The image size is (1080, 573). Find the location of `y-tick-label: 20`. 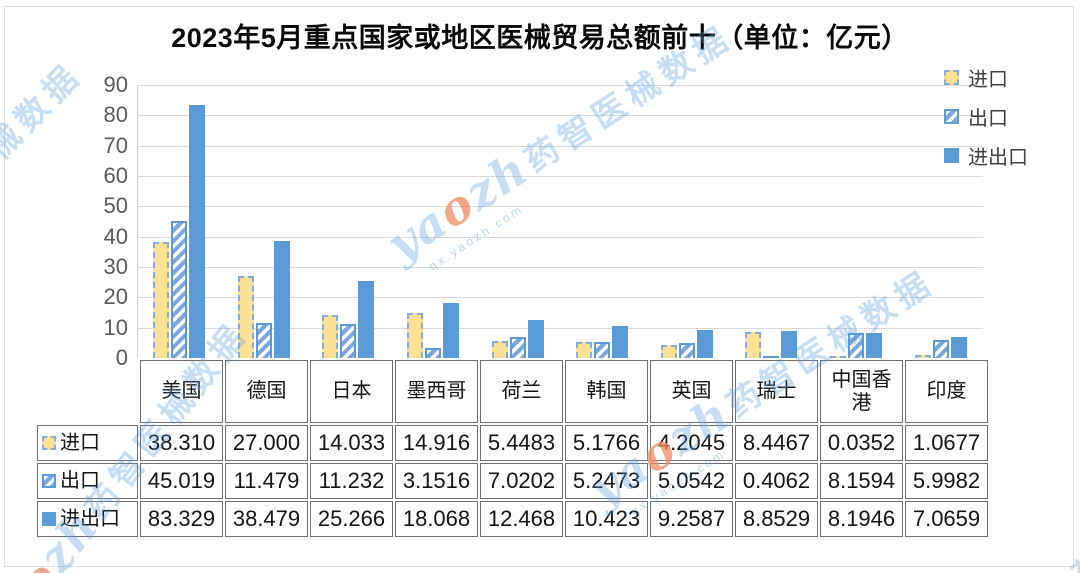

y-tick-label: 20 is located at coordinates (115, 297).